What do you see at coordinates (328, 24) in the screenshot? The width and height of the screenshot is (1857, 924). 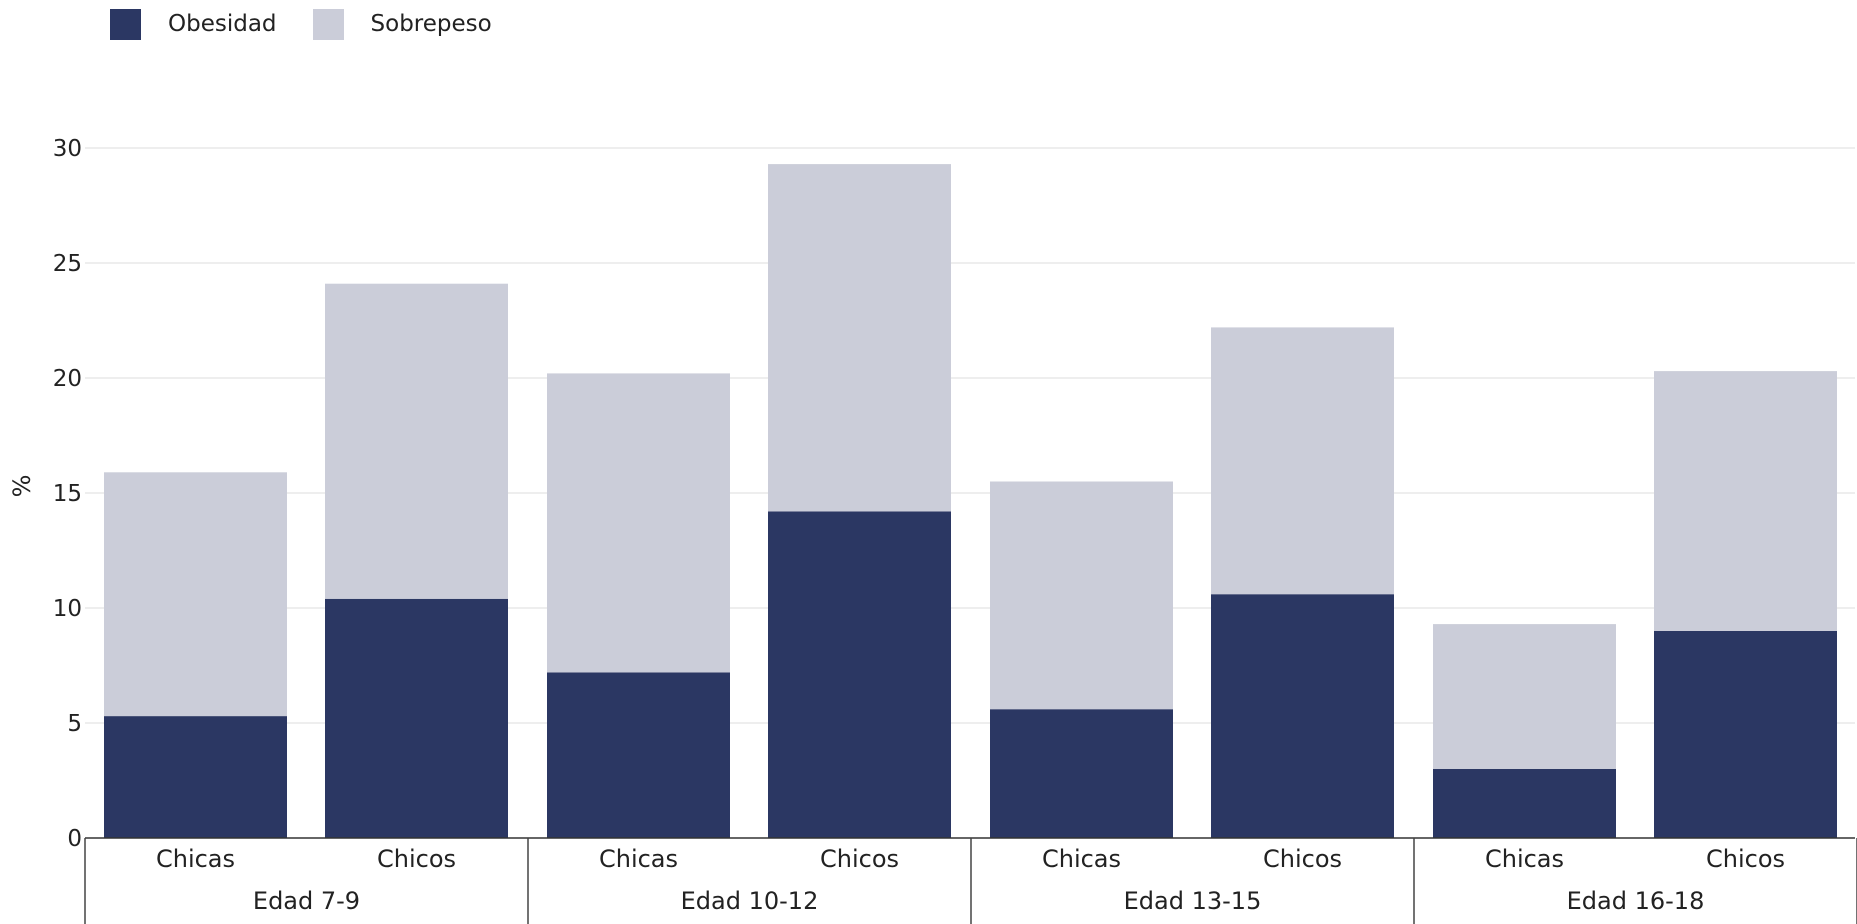 I see `legend-swatch-sobrepeso` at bounding box center [328, 24].